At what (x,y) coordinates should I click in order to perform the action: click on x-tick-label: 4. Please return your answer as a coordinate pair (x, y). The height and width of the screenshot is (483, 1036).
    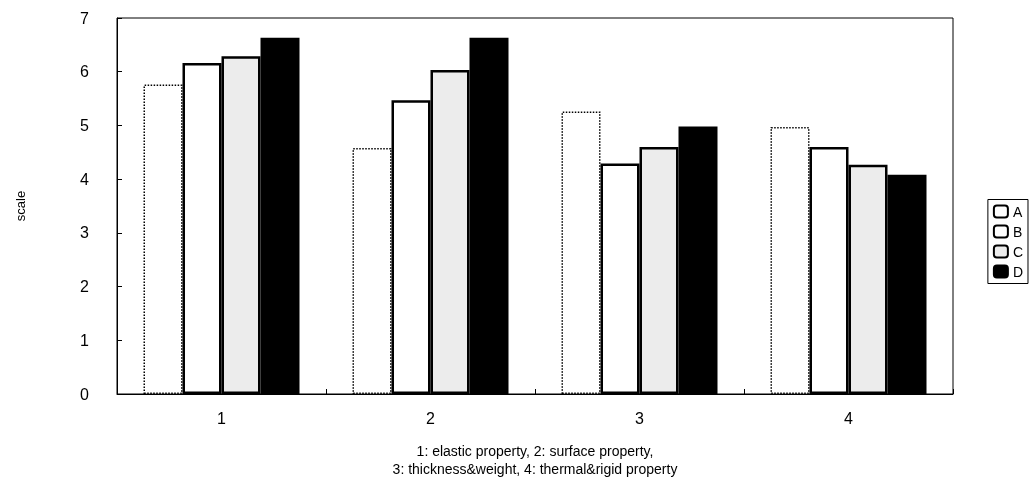
    Looking at the image, I should click on (849, 418).